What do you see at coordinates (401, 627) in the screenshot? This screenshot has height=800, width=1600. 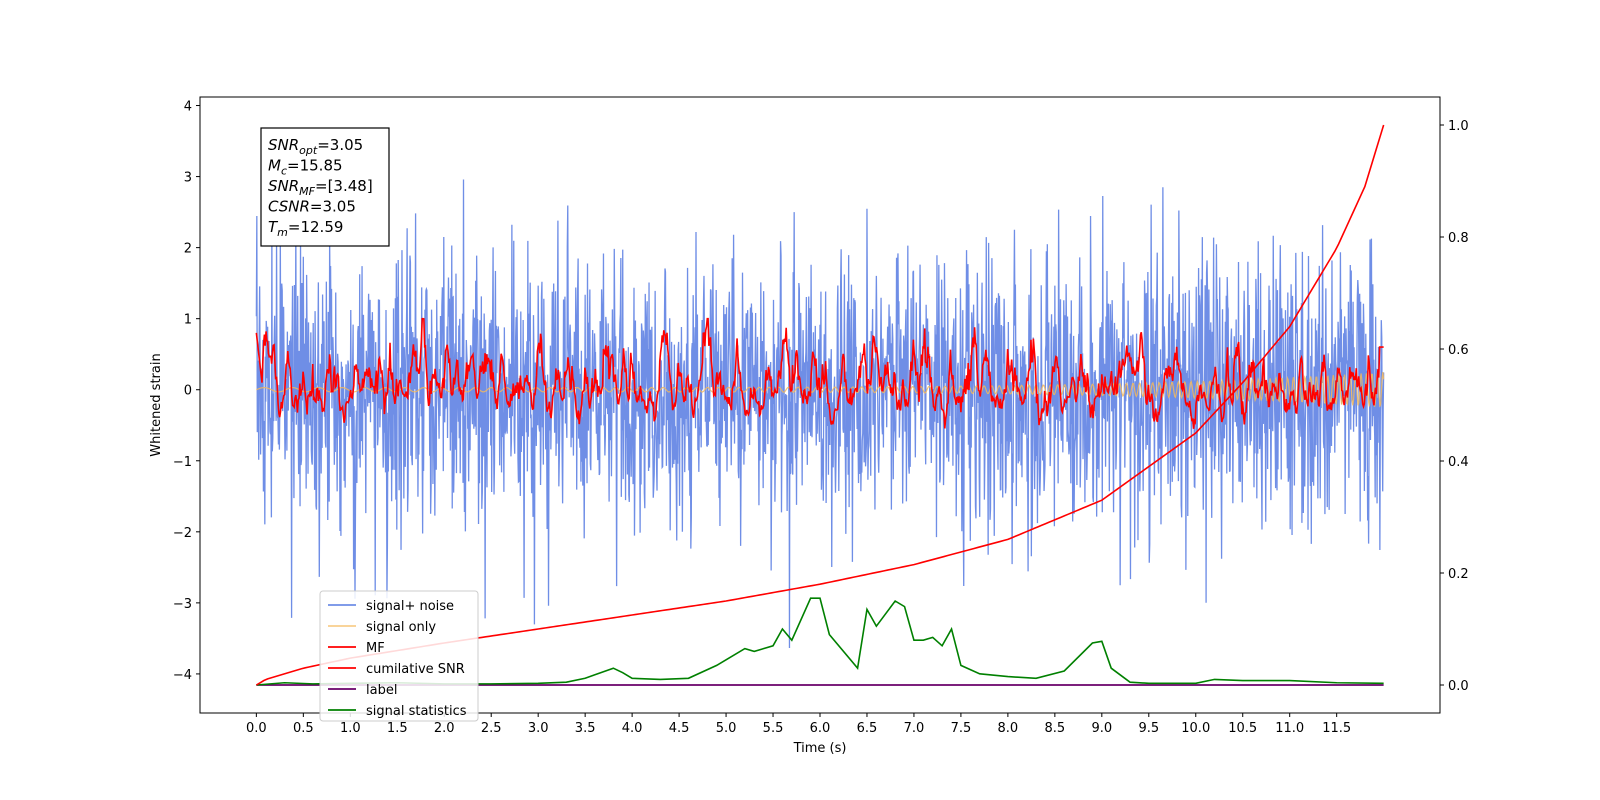 I see `legend-label: signal only` at bounding box center [401, 627].